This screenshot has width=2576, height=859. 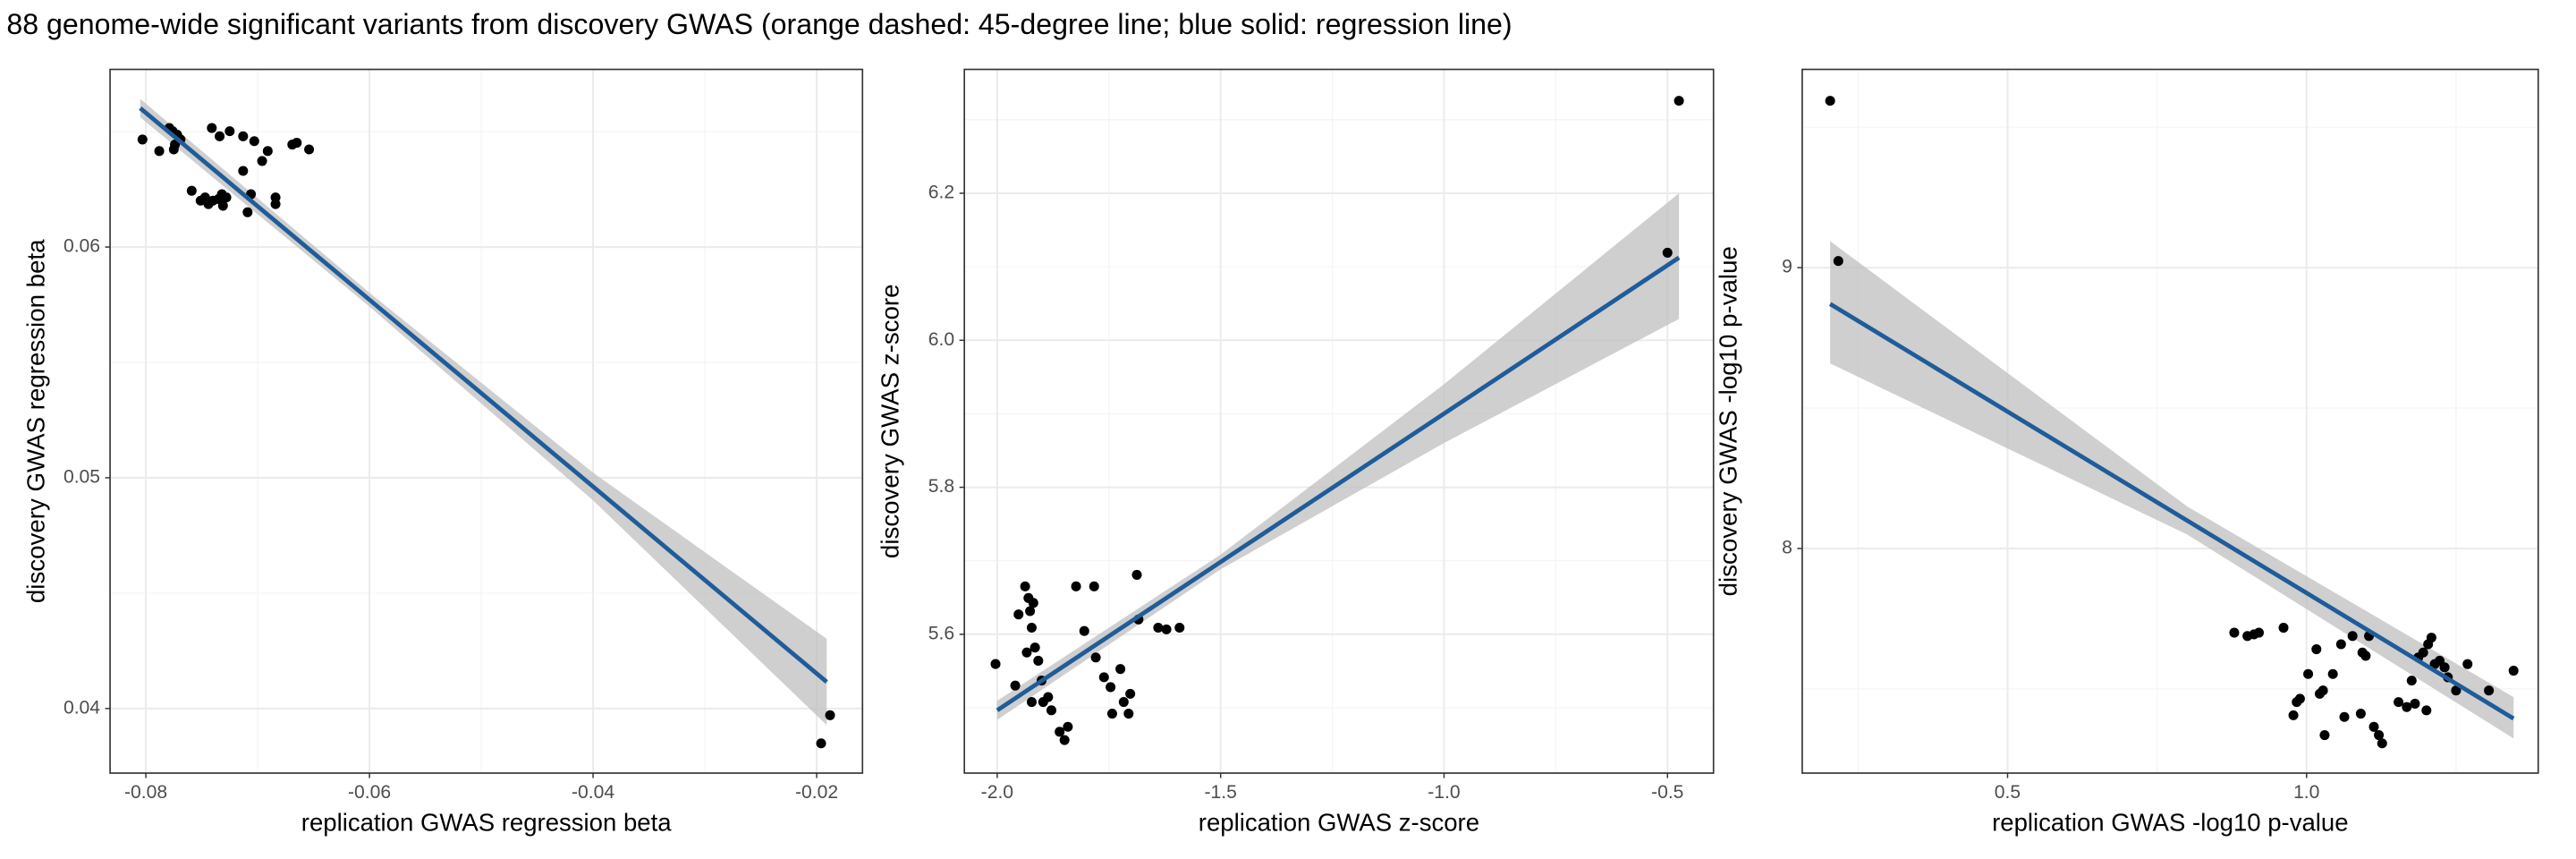 I want to click on y-tick-label: 9, so click(x=1787, y=267).